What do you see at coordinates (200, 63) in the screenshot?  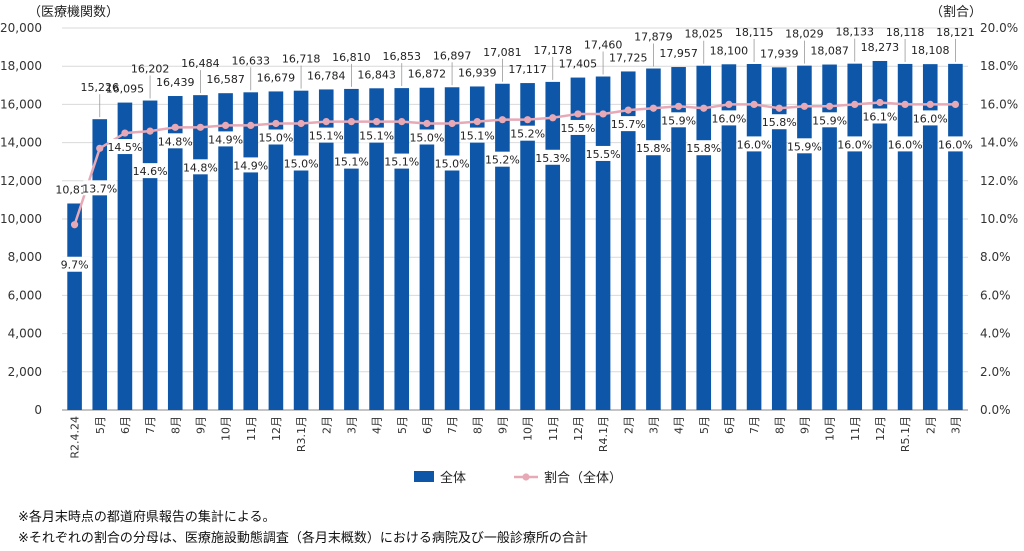 I see `bar-value-label: 16,484` at bounding box center [200, 63].